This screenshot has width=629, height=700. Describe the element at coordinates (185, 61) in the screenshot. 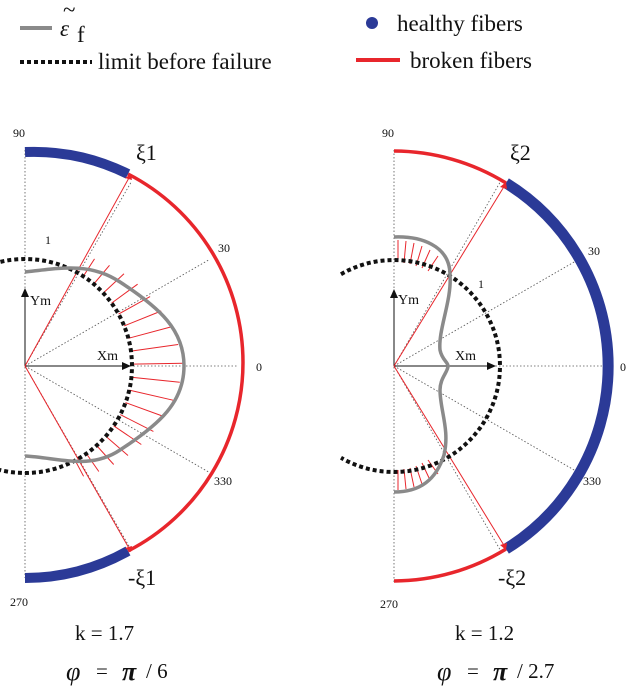

I see `legend-limit-label: limit before failure` at that location.